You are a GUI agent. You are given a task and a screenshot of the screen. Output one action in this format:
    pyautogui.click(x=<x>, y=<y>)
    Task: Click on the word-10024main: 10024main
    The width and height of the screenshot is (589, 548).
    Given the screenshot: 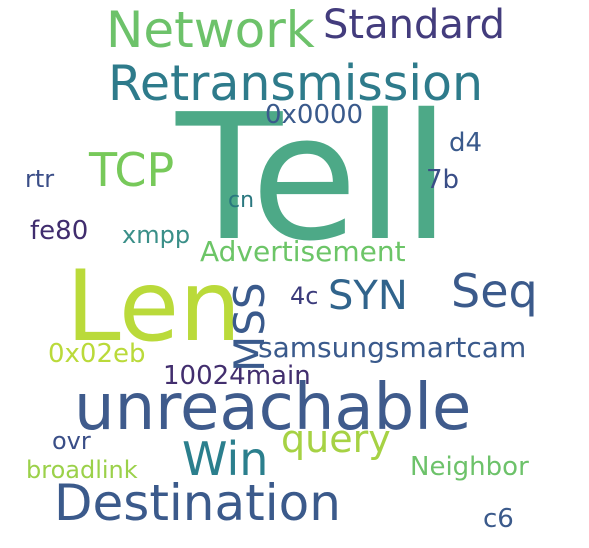 What is the action you would take?
    pyautogui.click(x=237, y=376)
    